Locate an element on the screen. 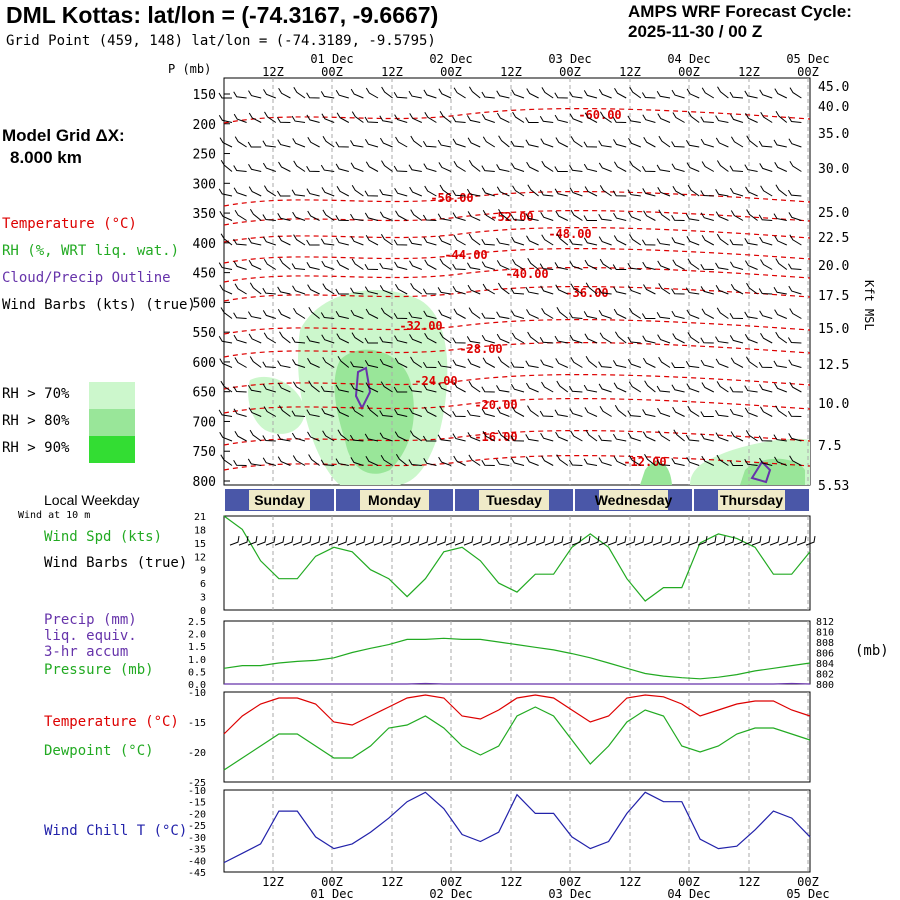  forecast-cycle-label: AMPS WRF Forecast Cycle: is located at coordinates (740, 11).